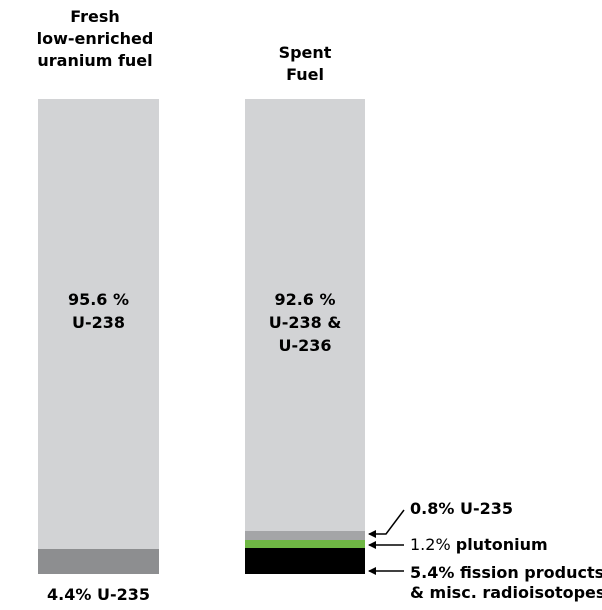 This screenshot has width=602, height=610. I want to click on fresh-fuel-title-line1: Fresh, so click(95, 16).